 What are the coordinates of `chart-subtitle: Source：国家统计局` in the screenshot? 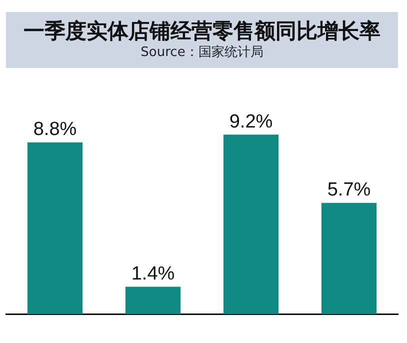 It's located at (202, 53).